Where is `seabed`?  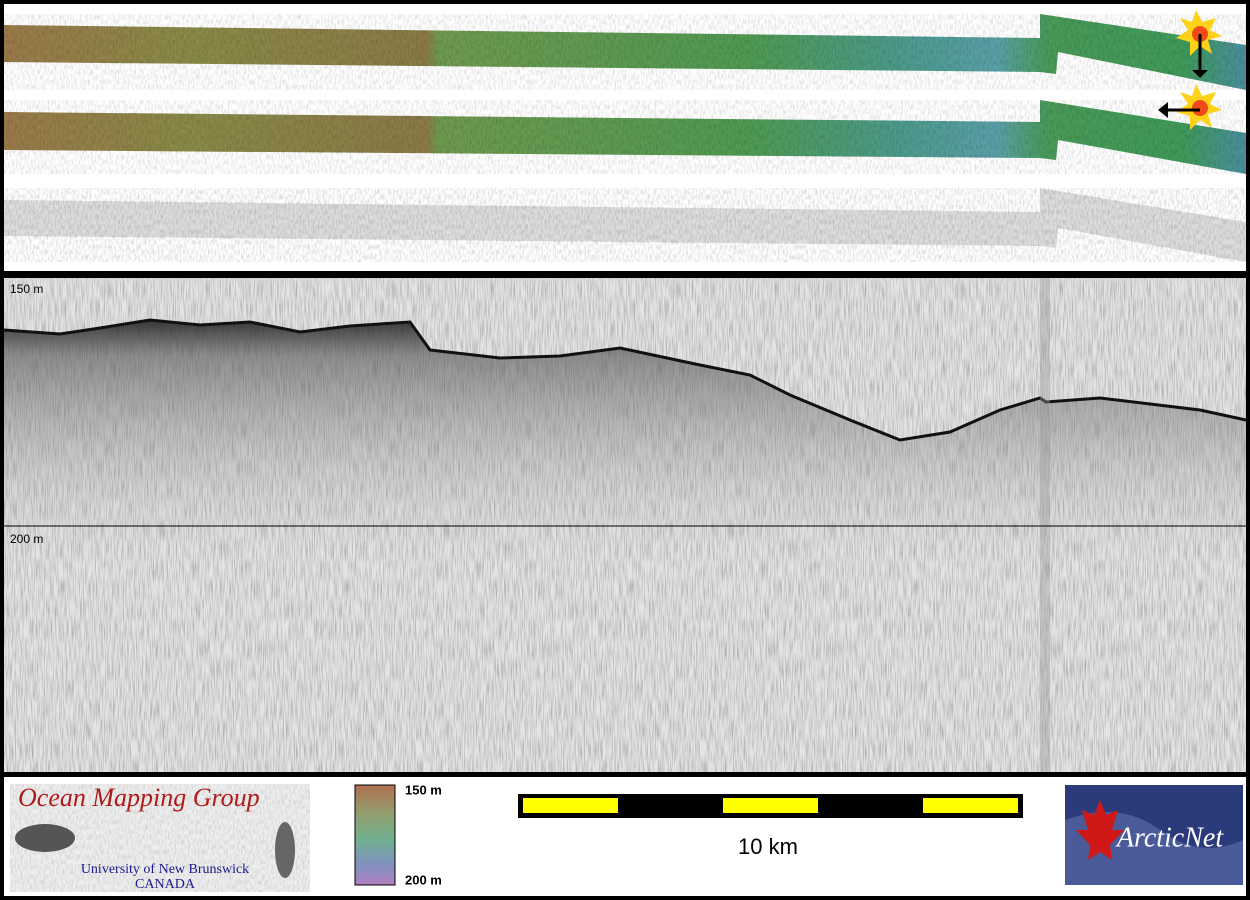 seabed is located at coordinates (625, 380).